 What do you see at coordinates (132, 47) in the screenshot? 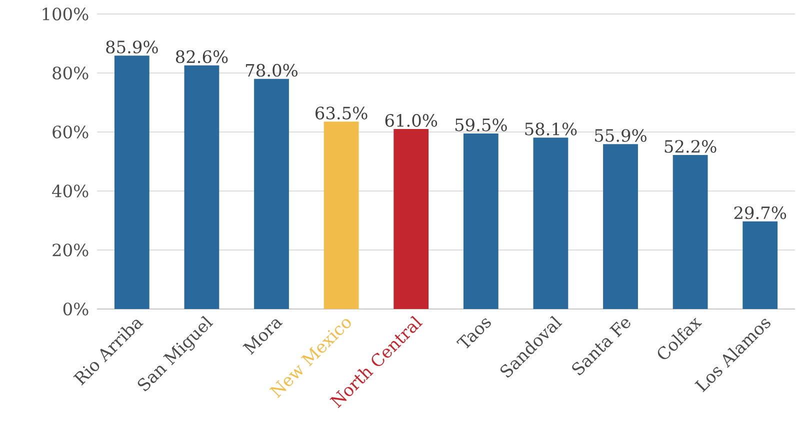
I see `data-label: 85.9%` at bounding box center [132, 47].